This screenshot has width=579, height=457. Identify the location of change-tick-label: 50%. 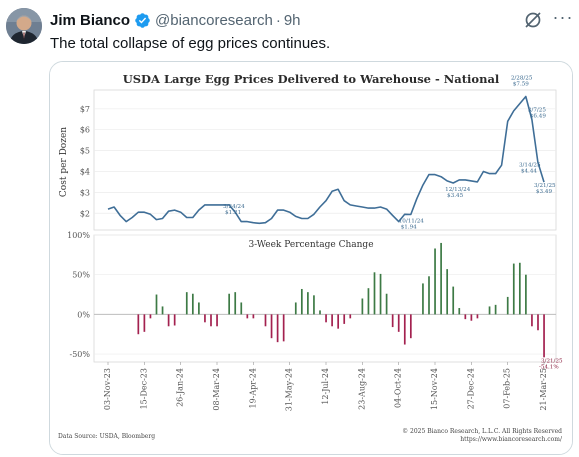
(81, 275).